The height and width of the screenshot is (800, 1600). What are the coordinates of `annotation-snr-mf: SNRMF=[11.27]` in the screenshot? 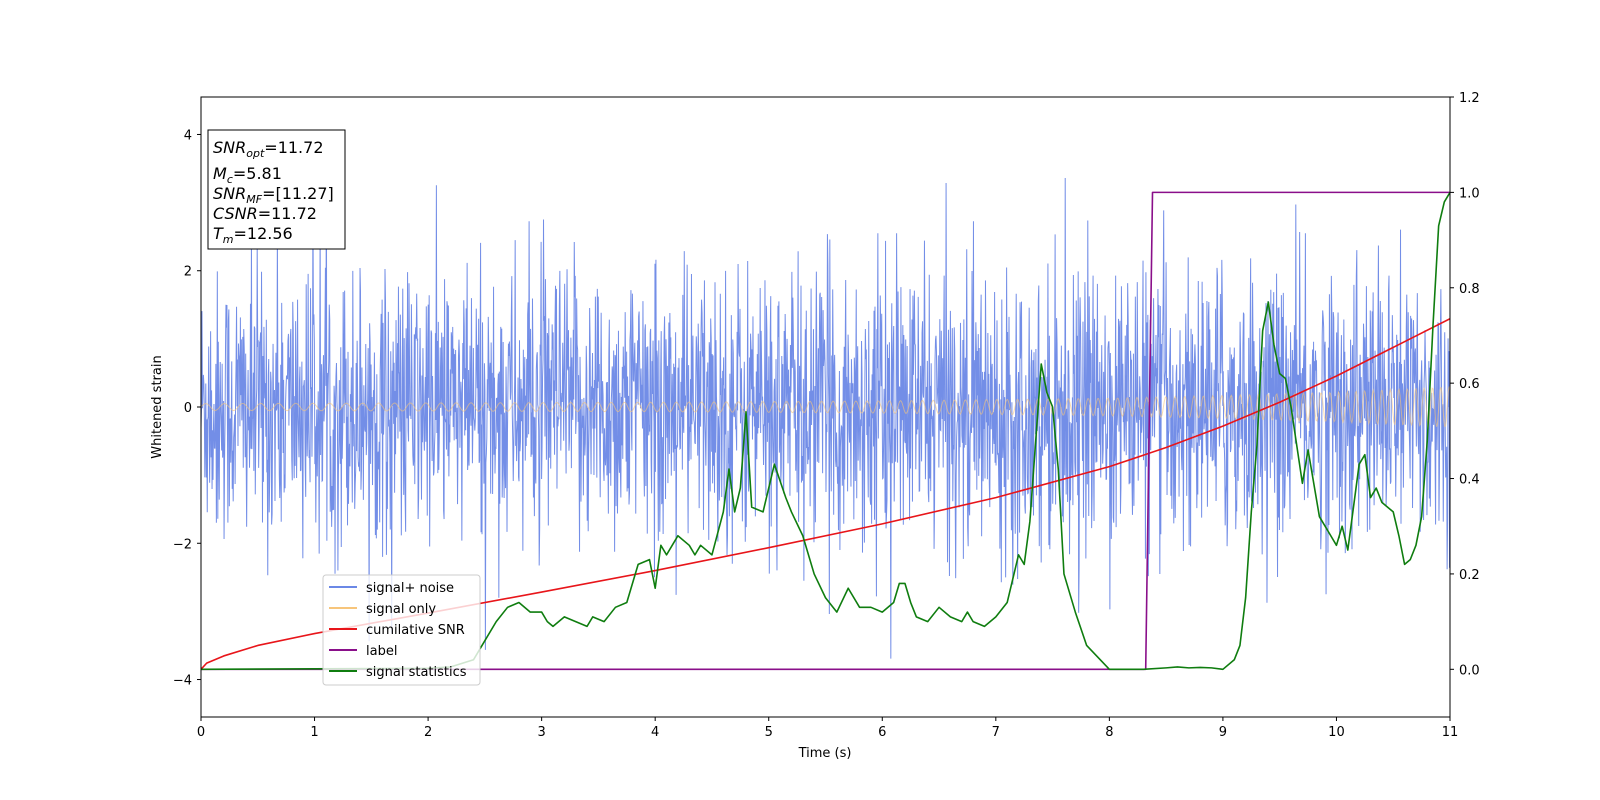 It's located at (273, 195).